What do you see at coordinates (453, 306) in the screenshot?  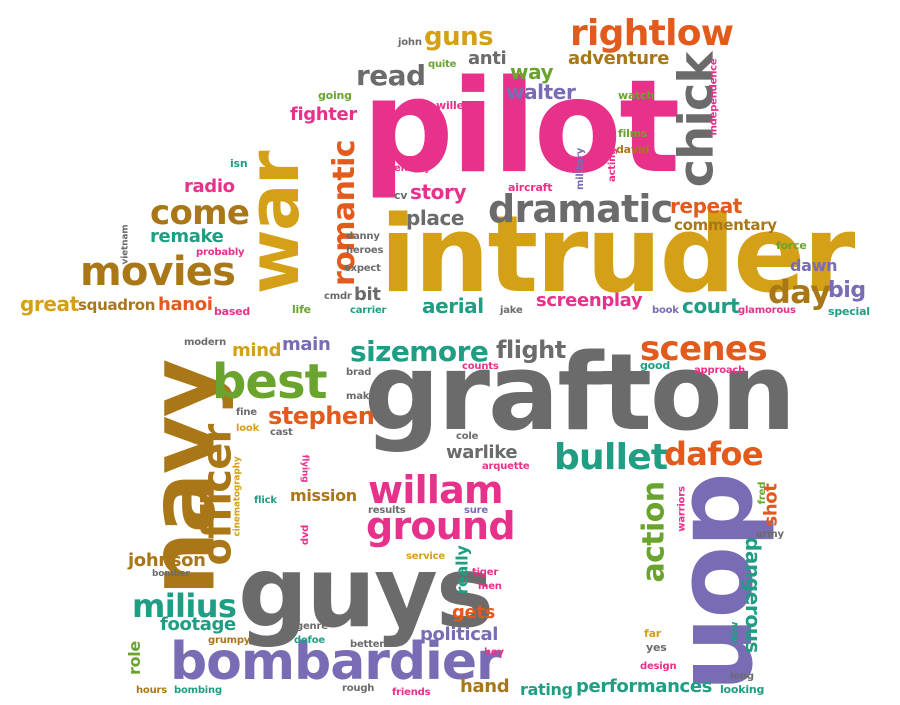 I see `word: aerial` at bounding box center [453, 306].